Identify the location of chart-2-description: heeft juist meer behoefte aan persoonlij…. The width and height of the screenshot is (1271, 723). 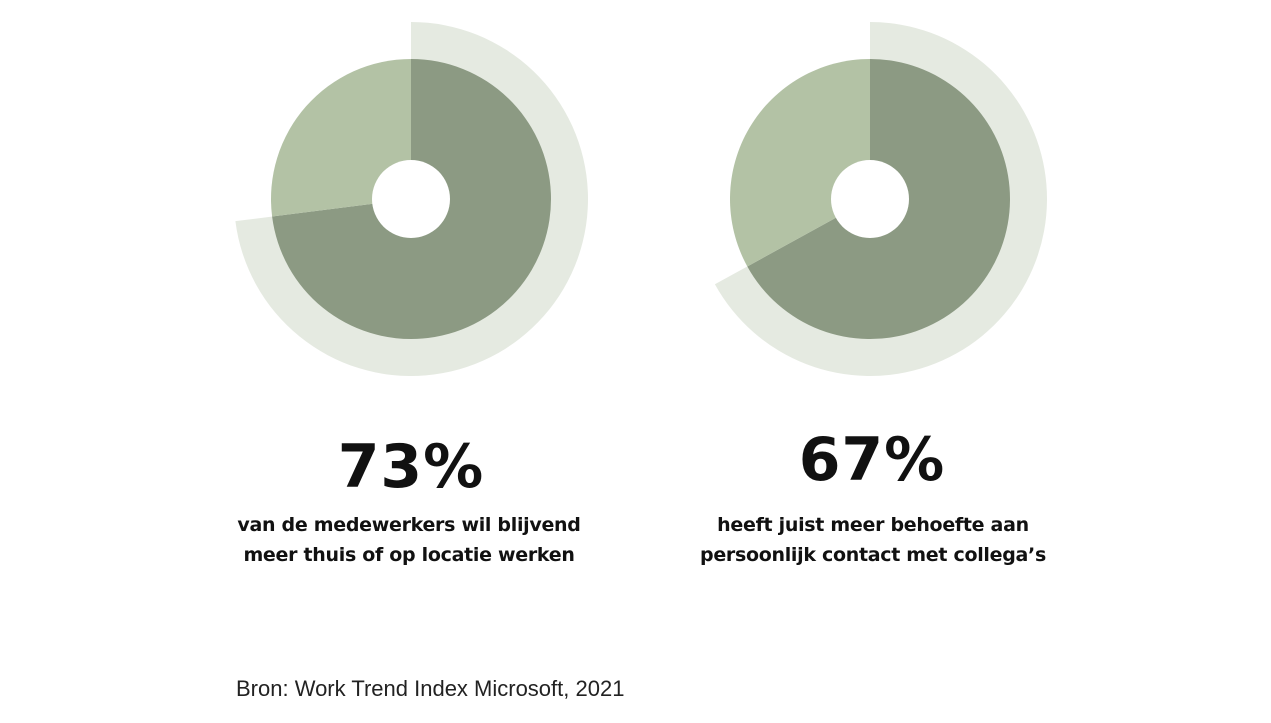
(873, 540).